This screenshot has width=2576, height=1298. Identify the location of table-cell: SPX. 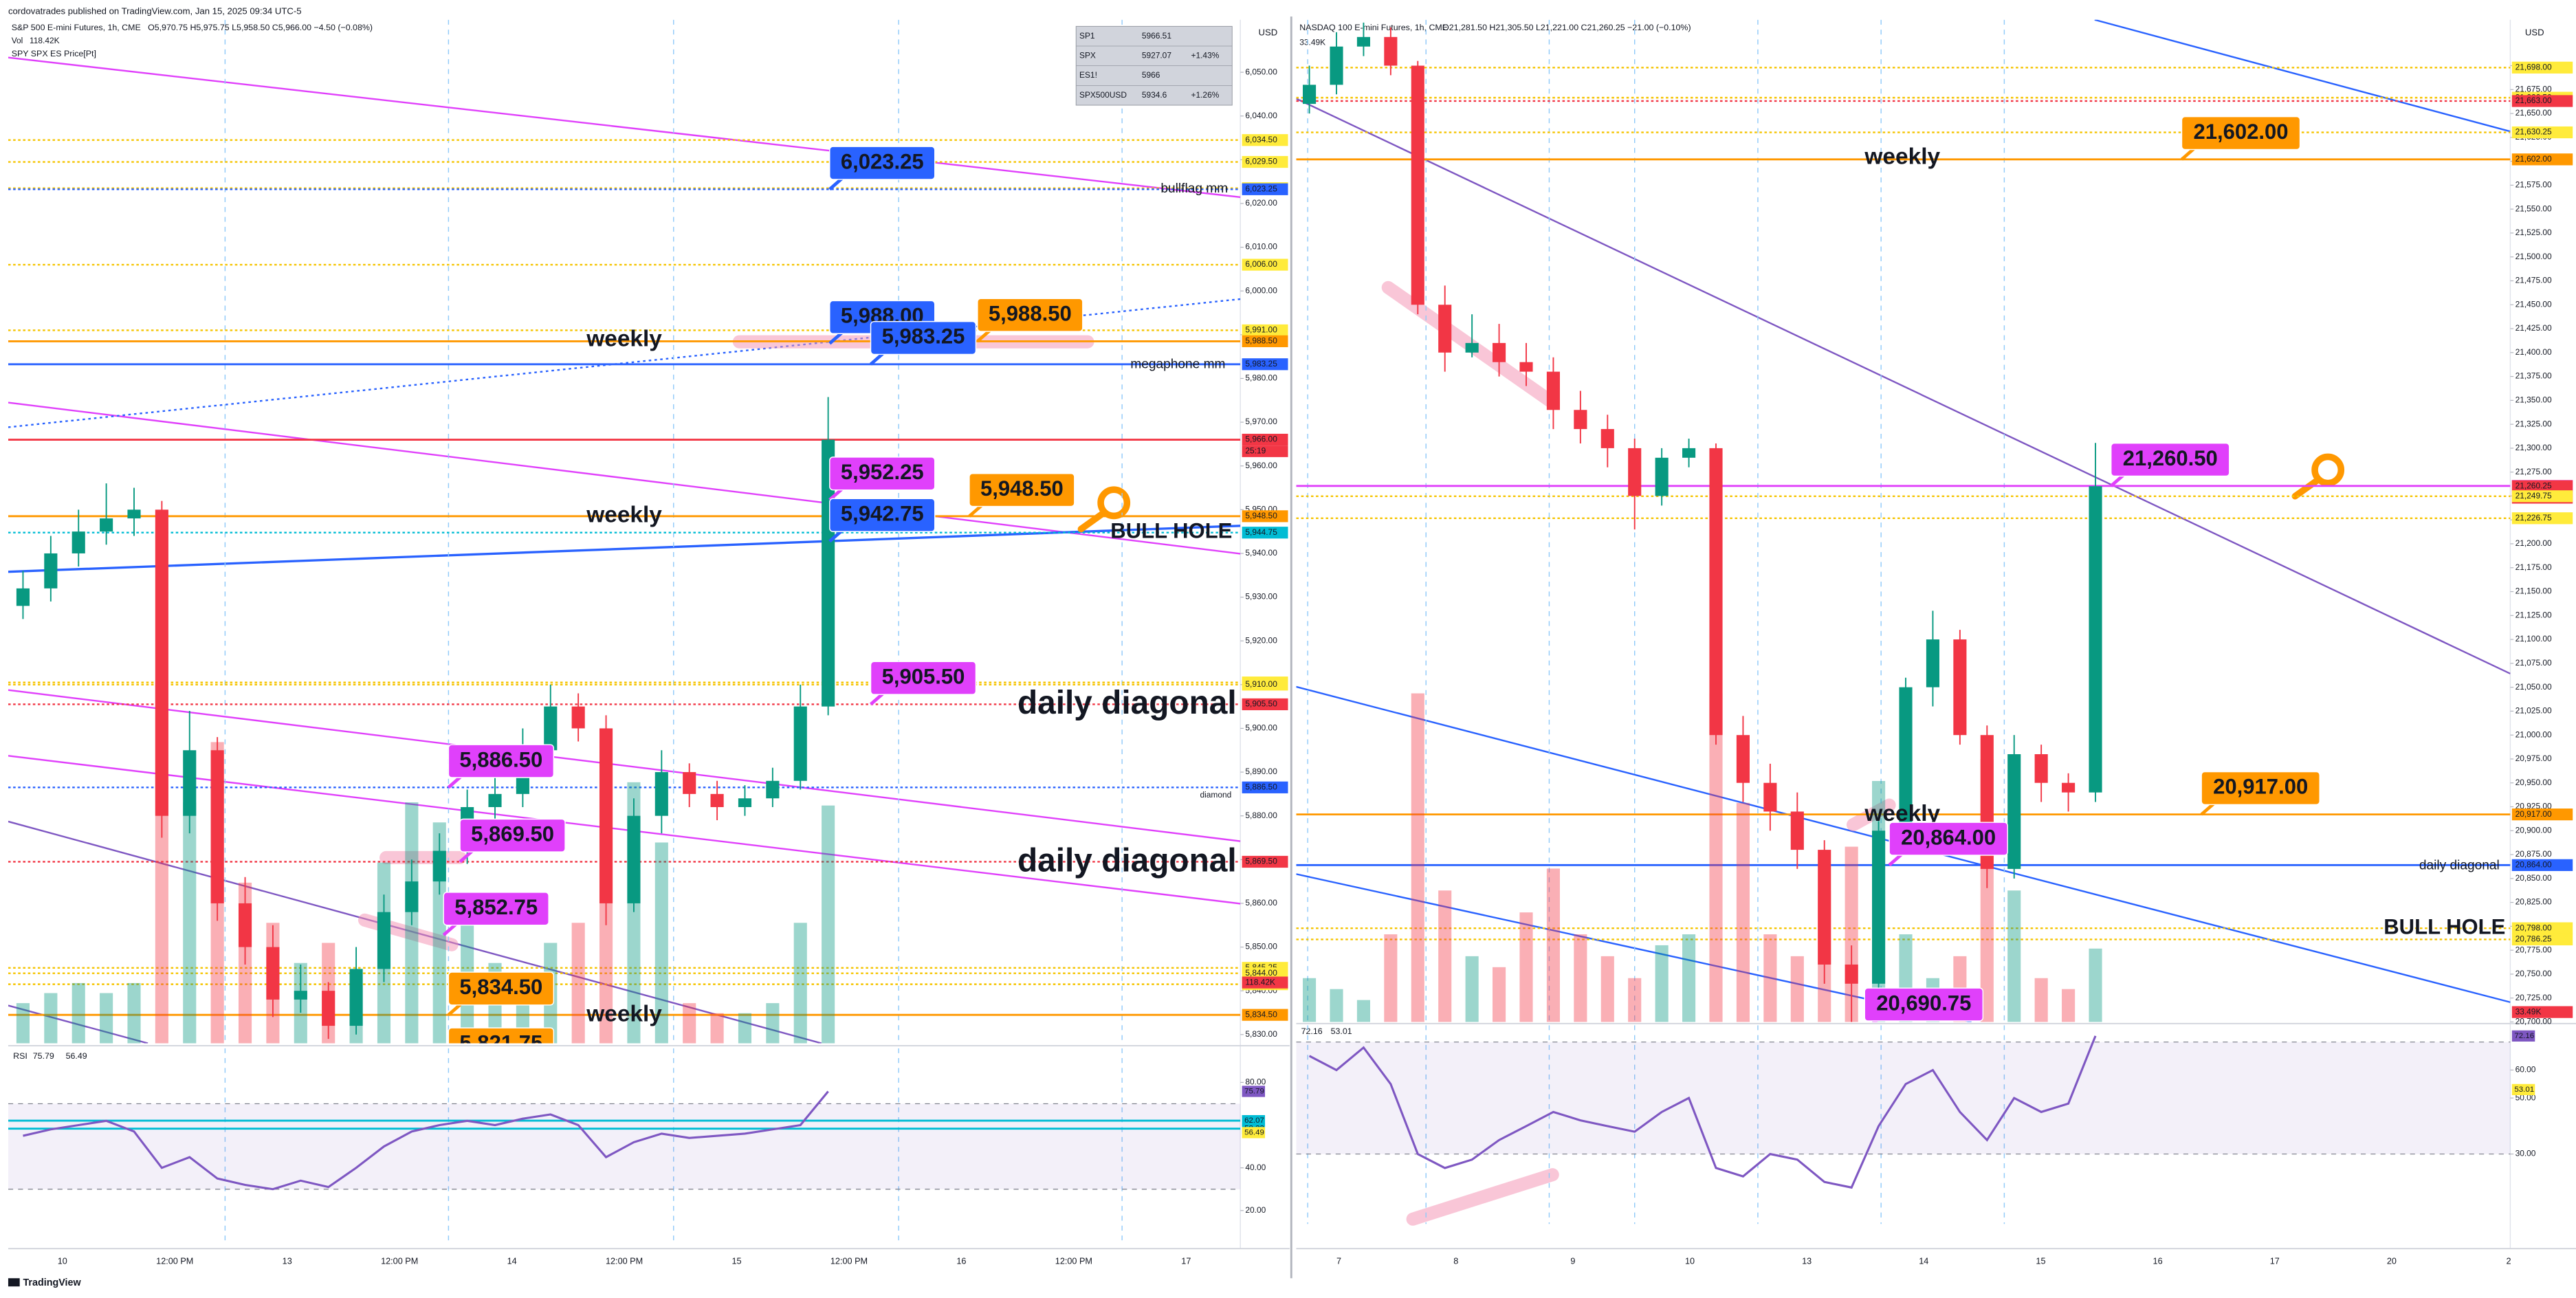
(1087, 55).